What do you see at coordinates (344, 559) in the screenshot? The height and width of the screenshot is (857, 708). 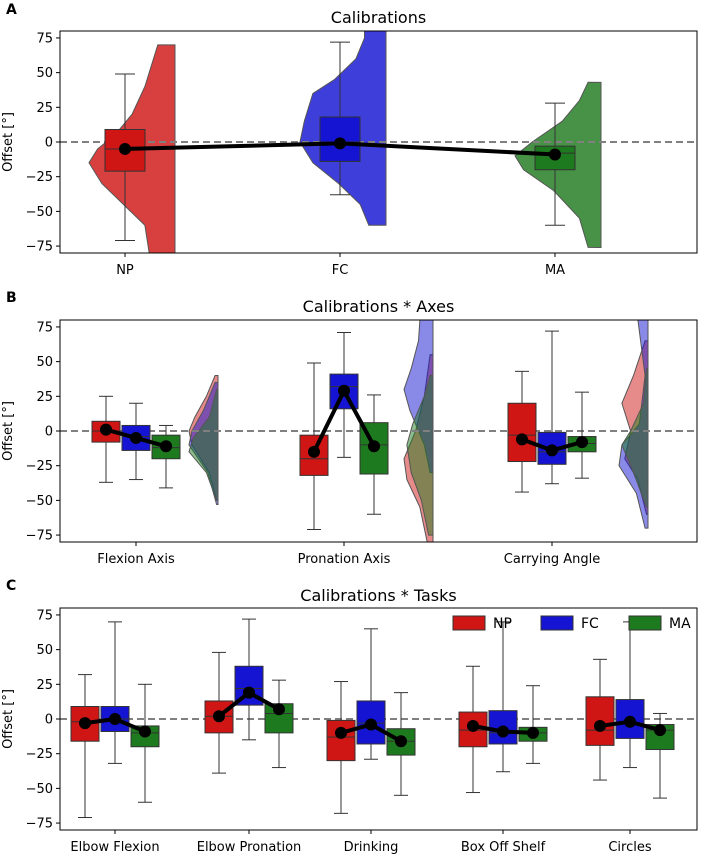 I see `x-tick-label: Pronation Axis` at bounding box center [344, 559].